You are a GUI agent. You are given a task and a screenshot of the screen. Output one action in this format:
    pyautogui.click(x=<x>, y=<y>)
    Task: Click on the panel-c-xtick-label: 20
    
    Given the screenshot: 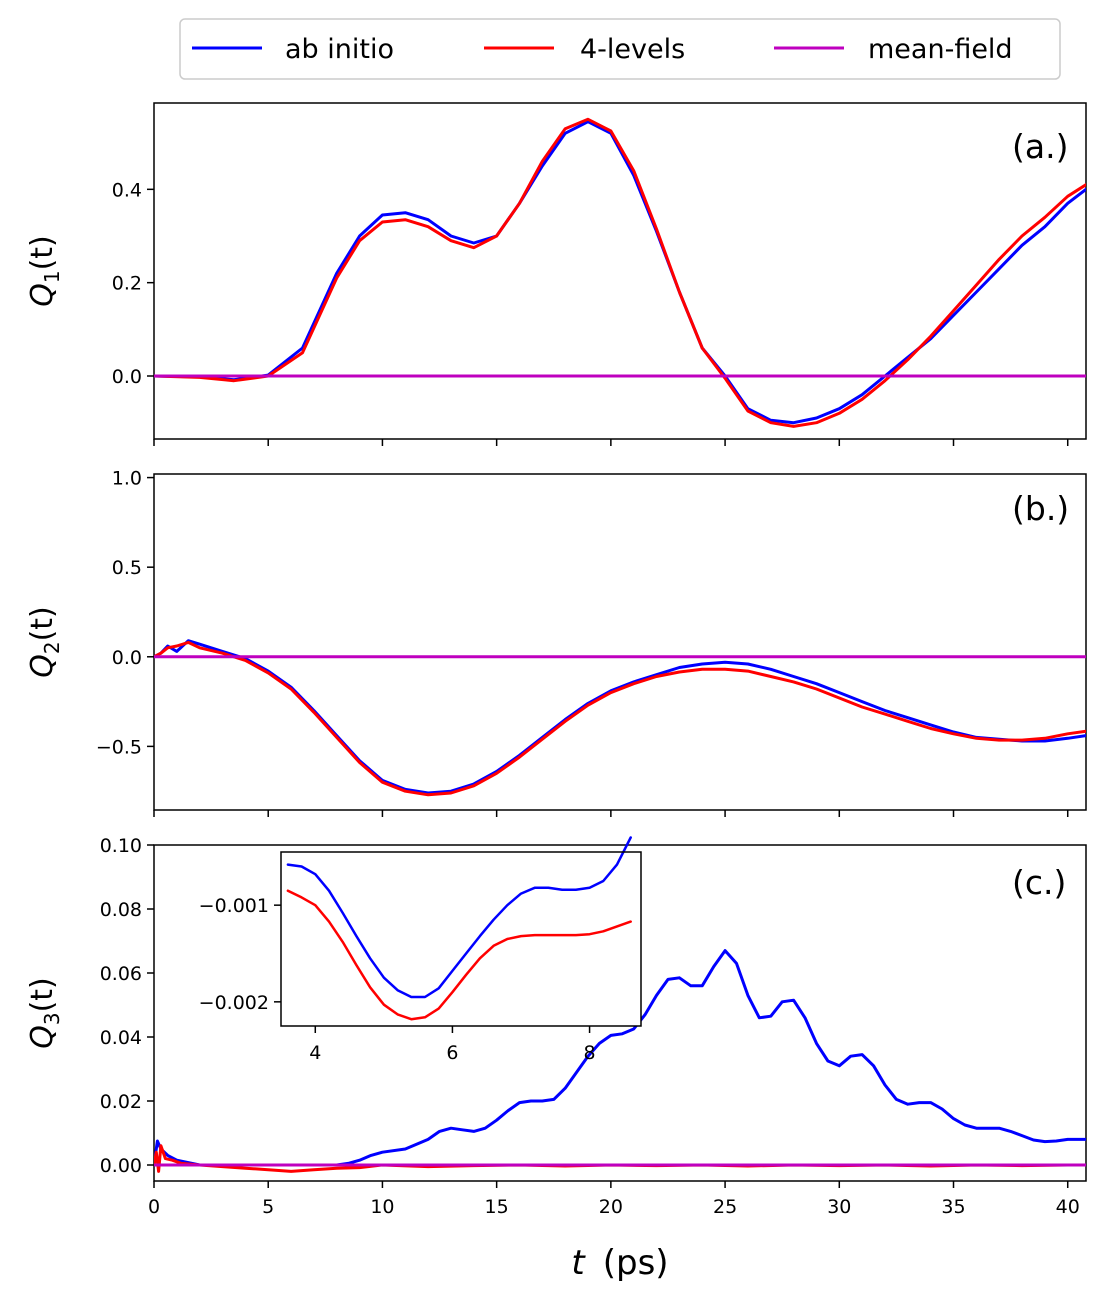 What is the action you would take?
    pyautogui.click(x=611, y=1207)
    